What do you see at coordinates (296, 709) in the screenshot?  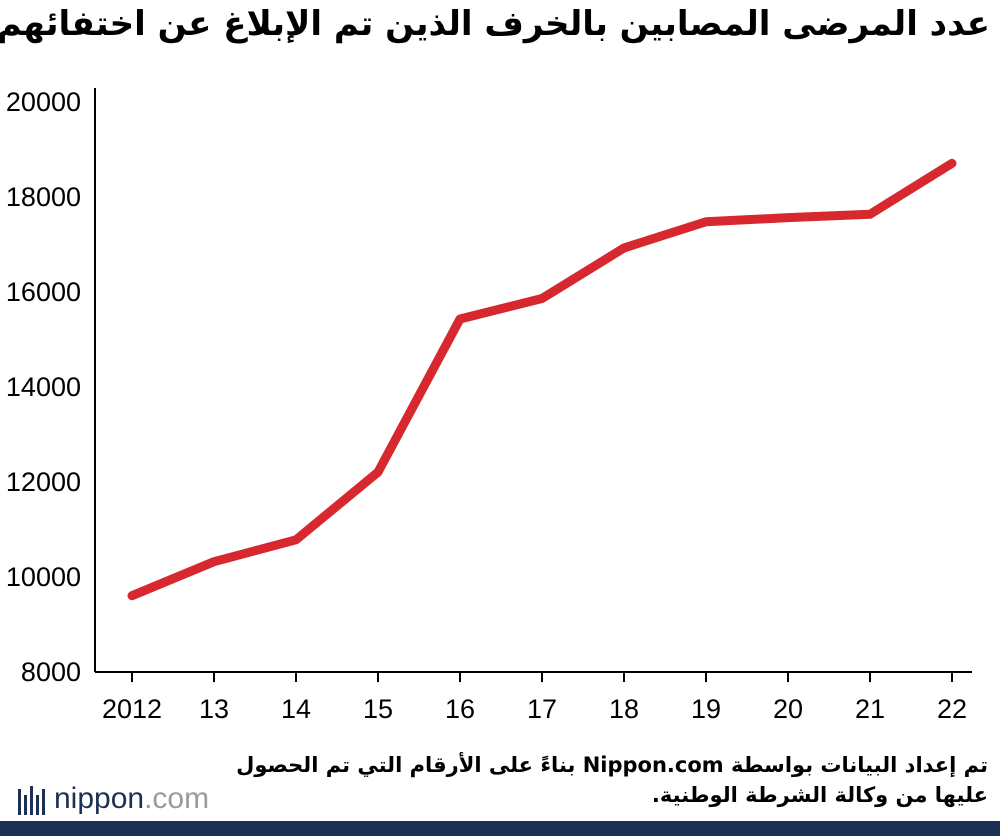 I see `svg-text: 14` at bounding box center [296, 709].